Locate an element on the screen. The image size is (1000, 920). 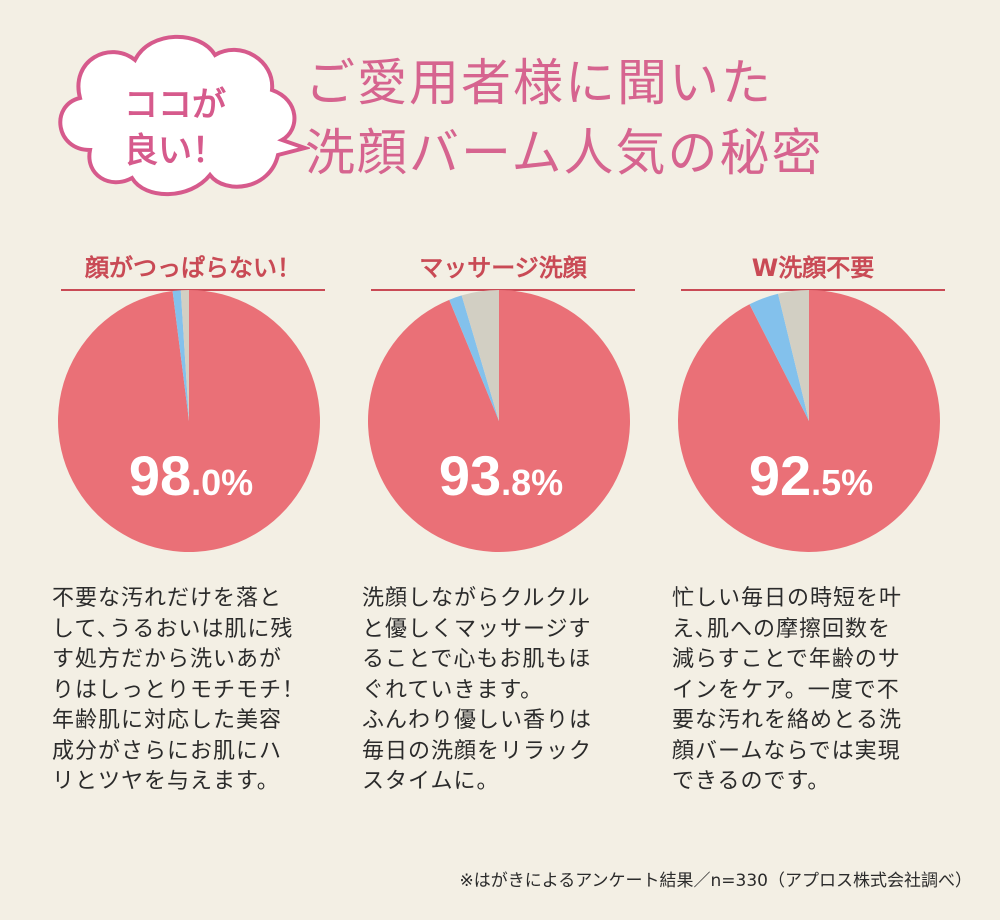
title-line: ご愛用者様に聞いた is located at coordinates (539, 83).